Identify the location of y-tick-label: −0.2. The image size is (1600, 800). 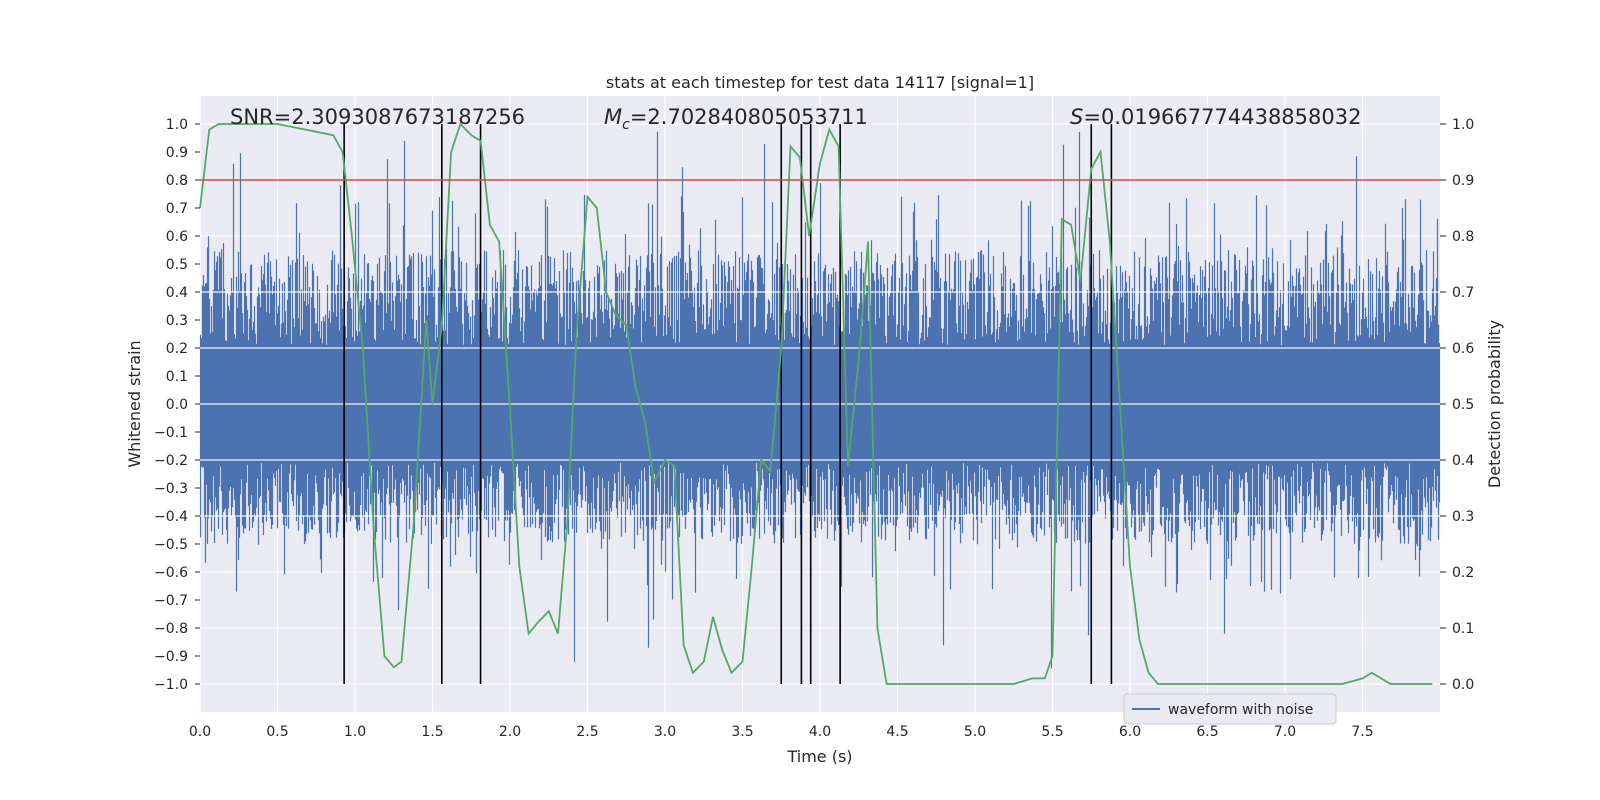
(171, 461).